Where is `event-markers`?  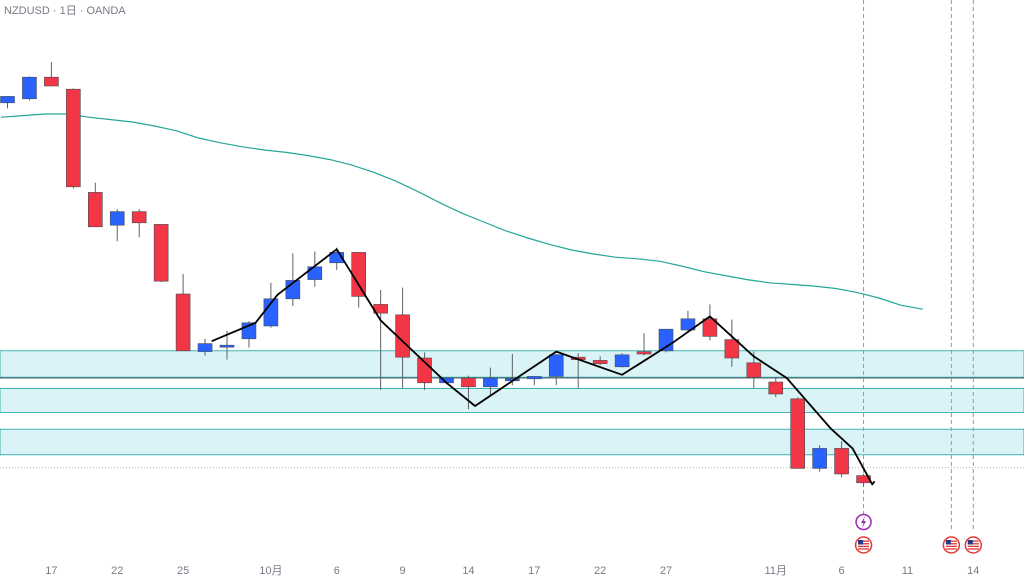
event-markers is located at coordinates (918, 533).